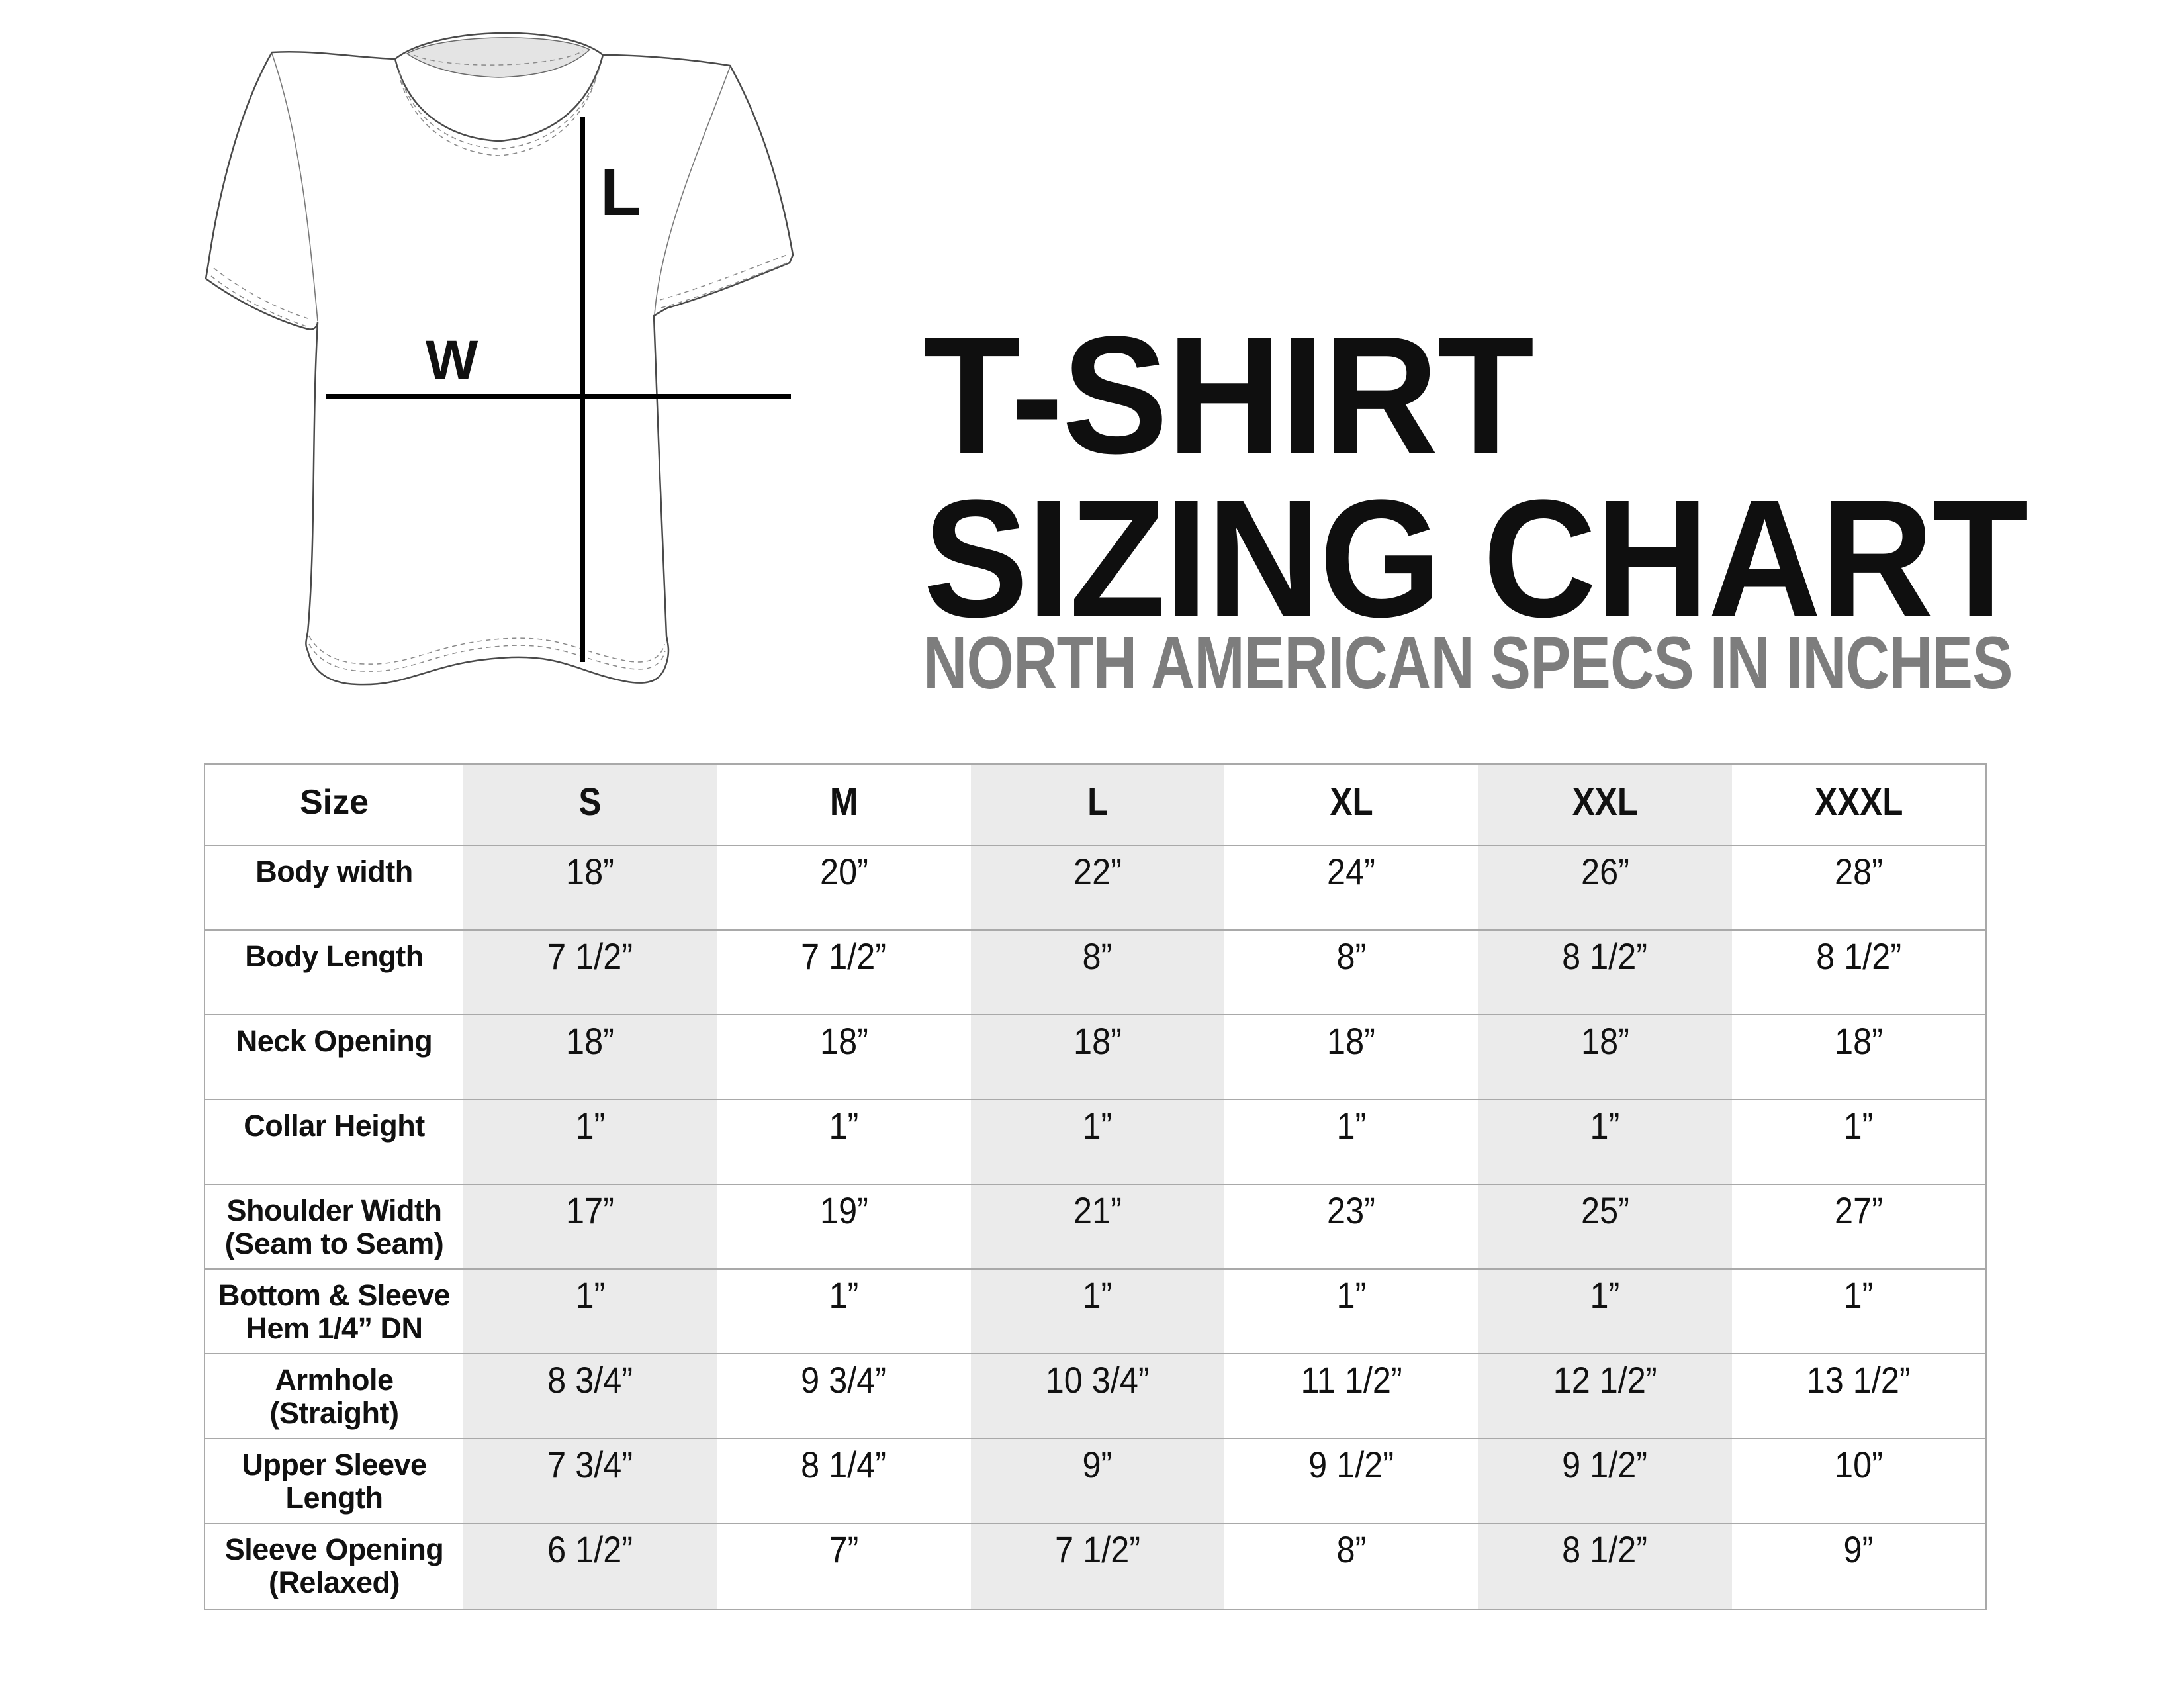 The height and width of the screenshot is (1688, 2184). Describe the element at coordinates (334, 805) in the screenshot. I see `column-header-size: Size` at that location.